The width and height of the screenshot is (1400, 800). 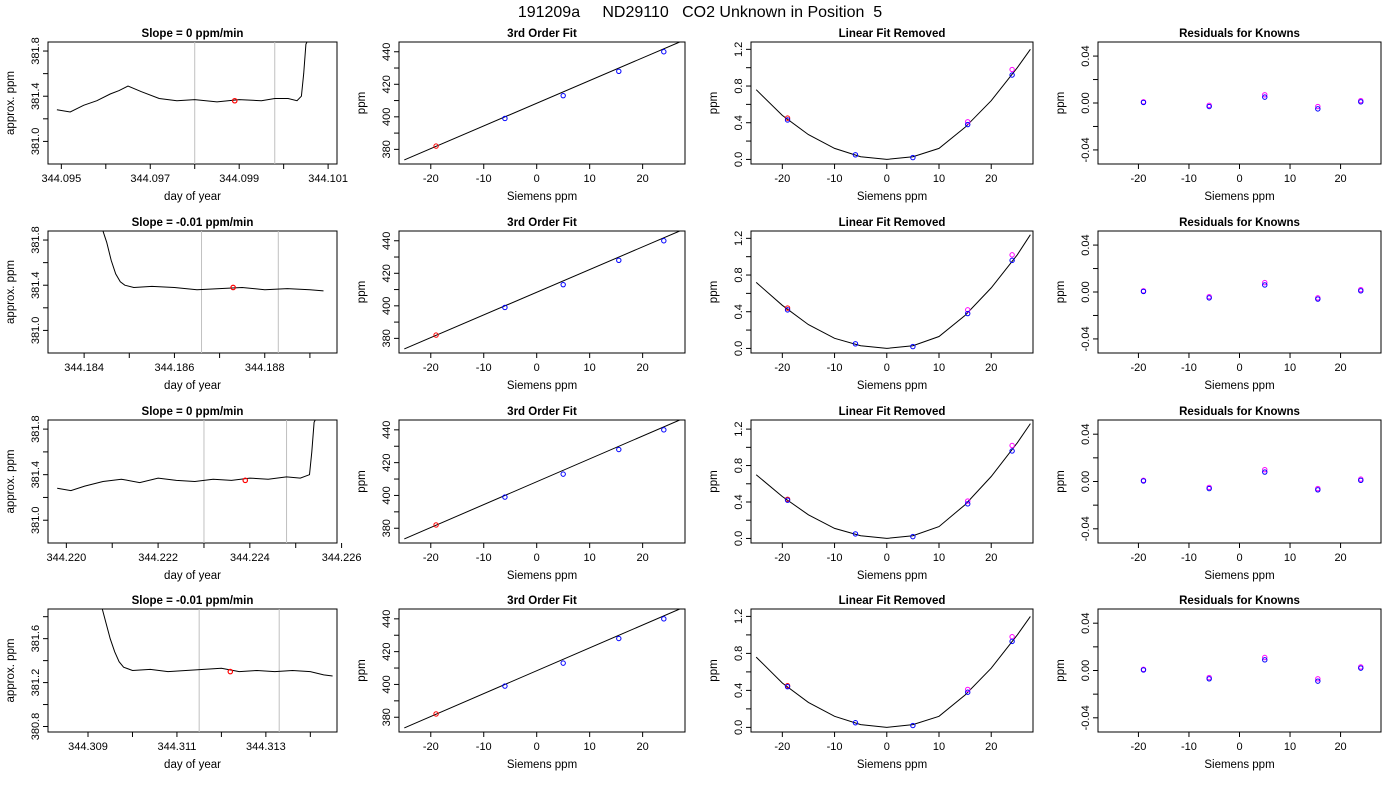 I want to click on y-tick-label: 0.00, so click(x=1086, y=670).